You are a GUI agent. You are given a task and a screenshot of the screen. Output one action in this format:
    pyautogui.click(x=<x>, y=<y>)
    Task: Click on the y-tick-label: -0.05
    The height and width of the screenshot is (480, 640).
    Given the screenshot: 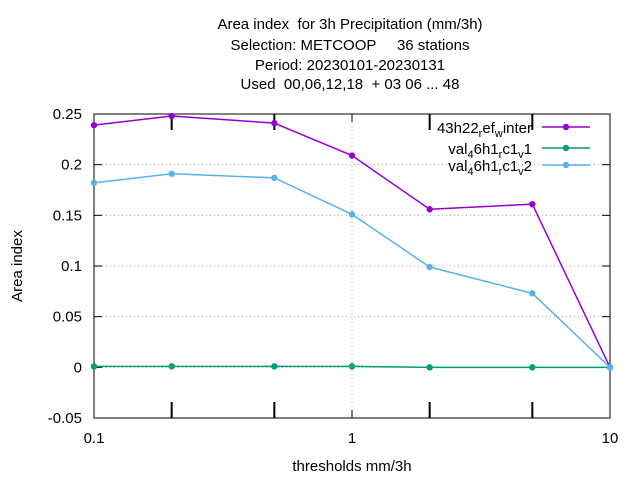 What is the action you would take?
    pyautogui.click(x=65, y=418)
    